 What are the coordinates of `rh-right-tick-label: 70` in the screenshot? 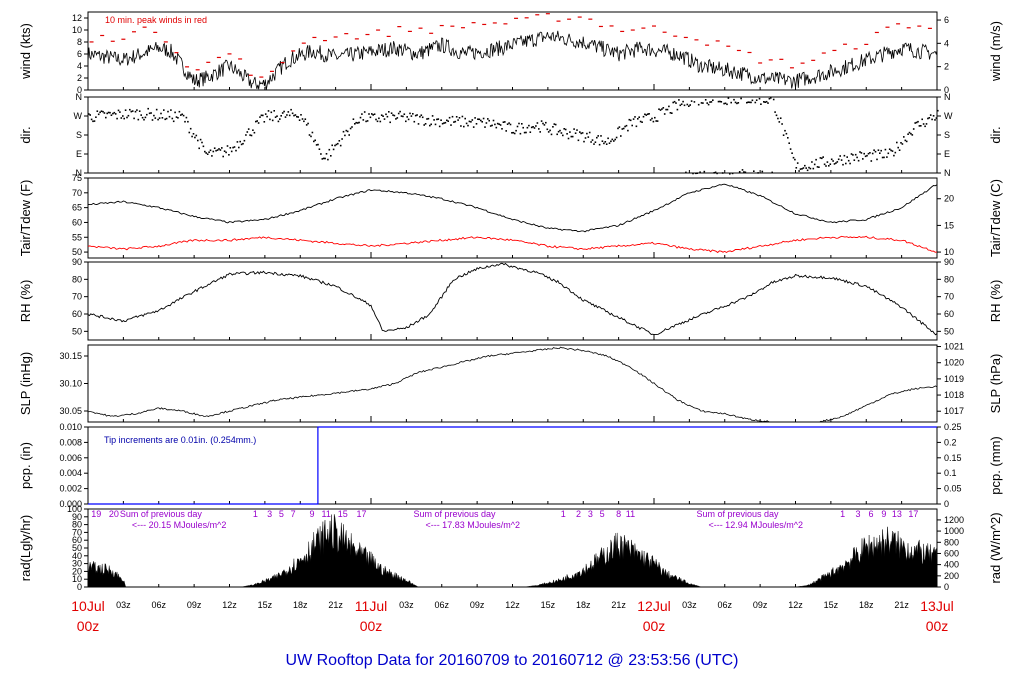 It's located at (949, 297).